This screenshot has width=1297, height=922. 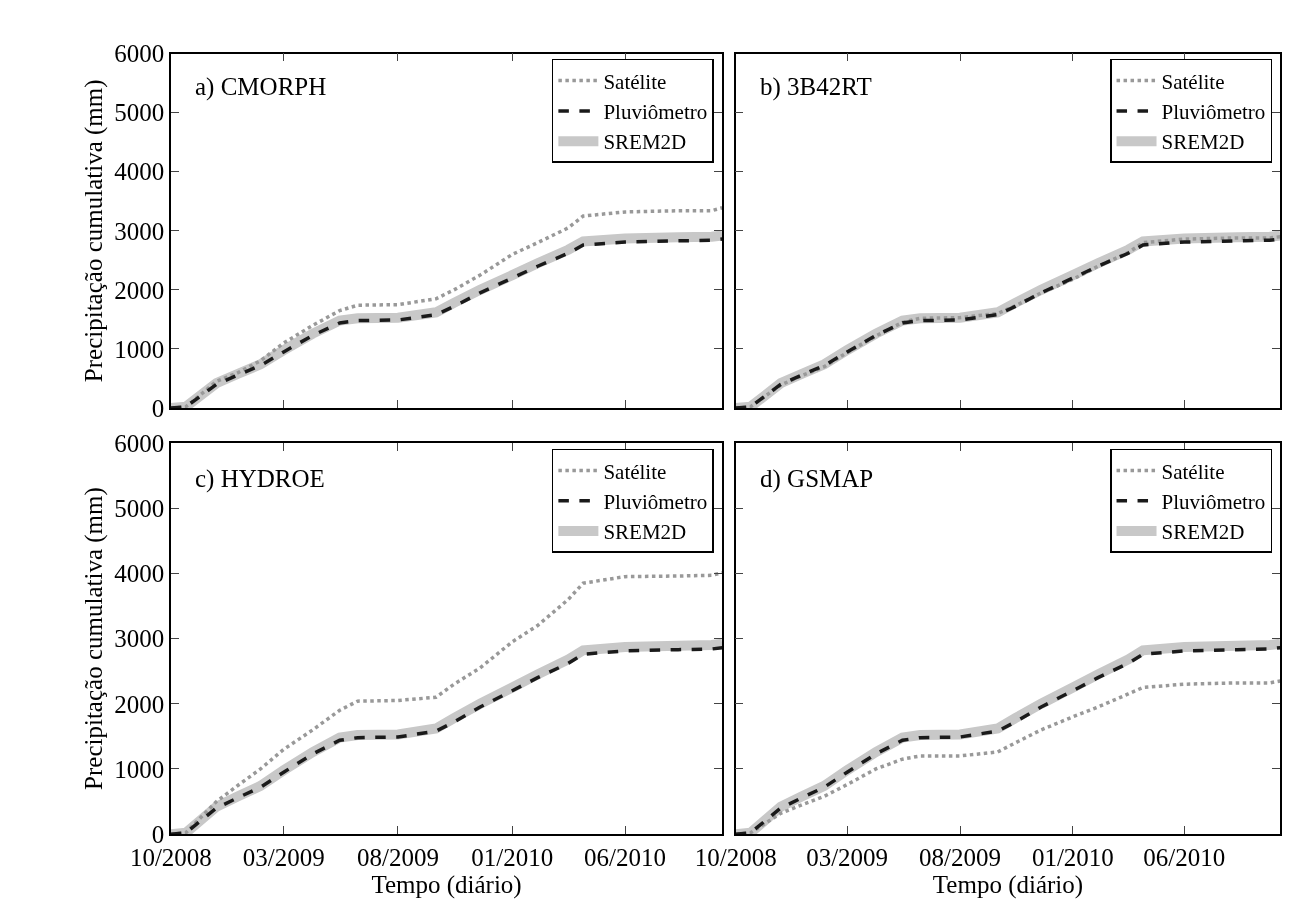 What do you see at coordinates (158, 408) in the screenshot?
I see `y-tick-label: 0` at bounding box center [158, 408].